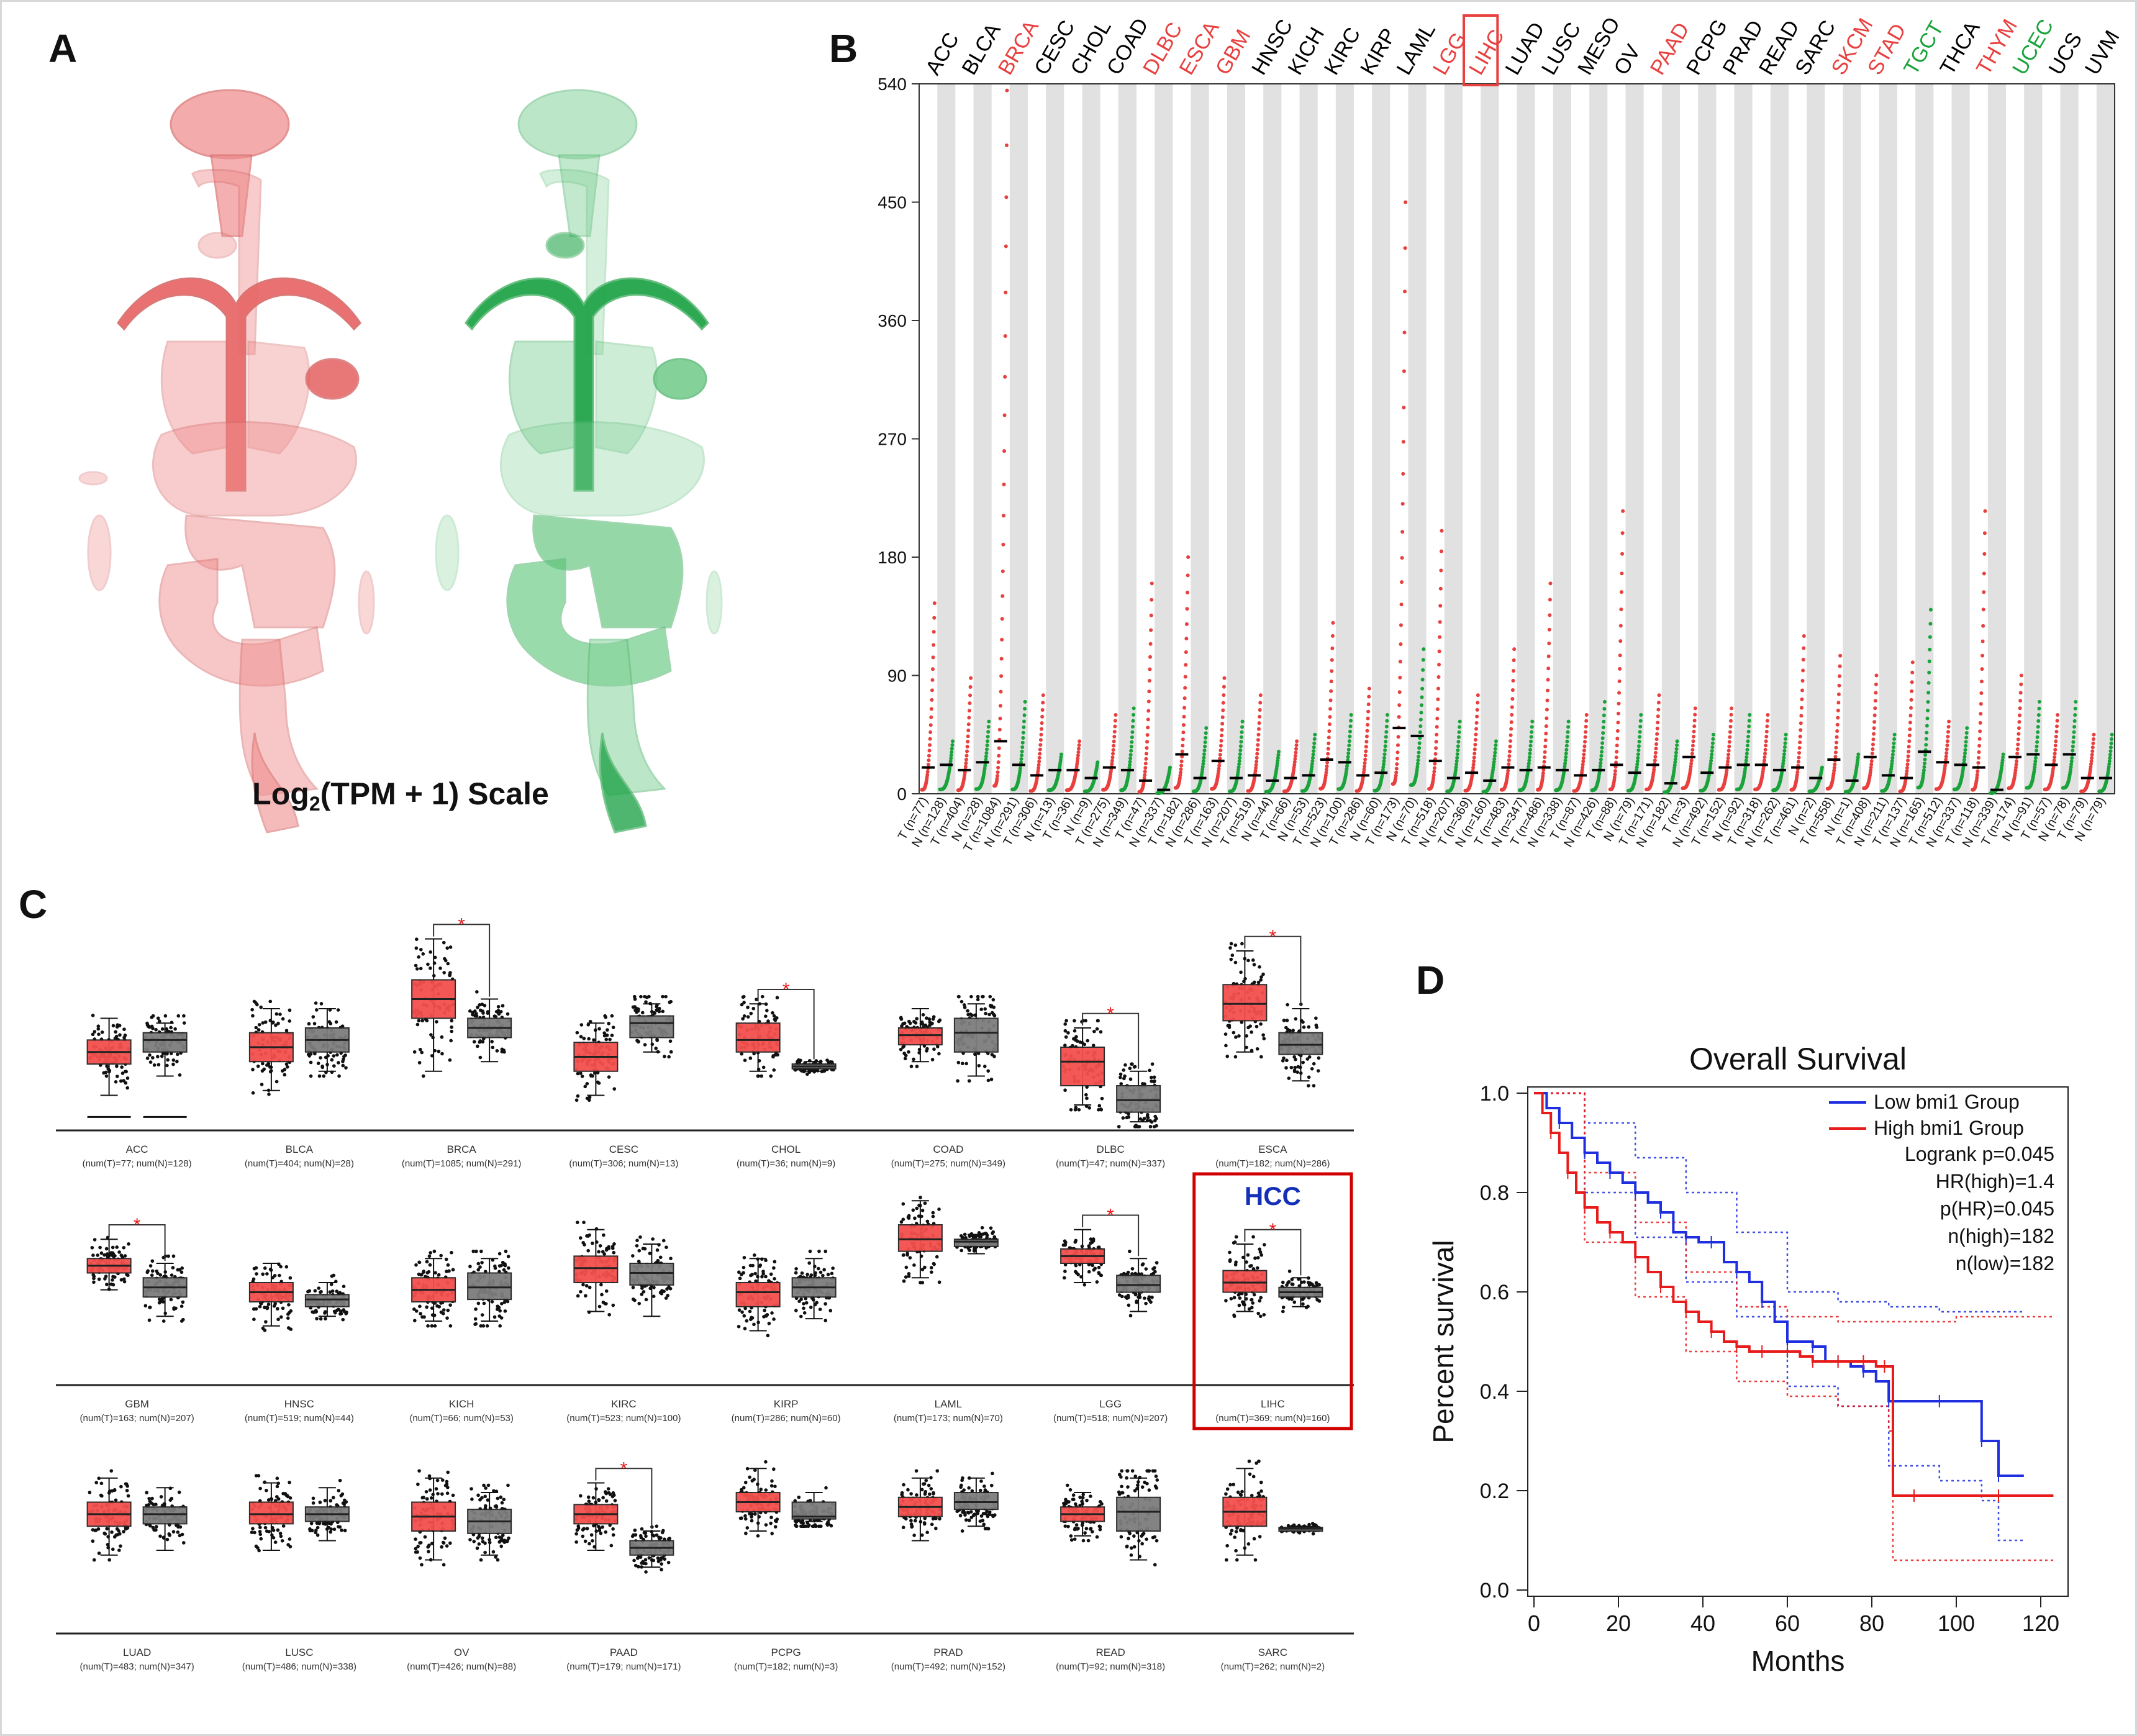 The image size is (2137, 1736). What do you see at coordinates (62, 48) in the screenshot?
I see `panel-label-a: A` at bounding box center [62, 48].